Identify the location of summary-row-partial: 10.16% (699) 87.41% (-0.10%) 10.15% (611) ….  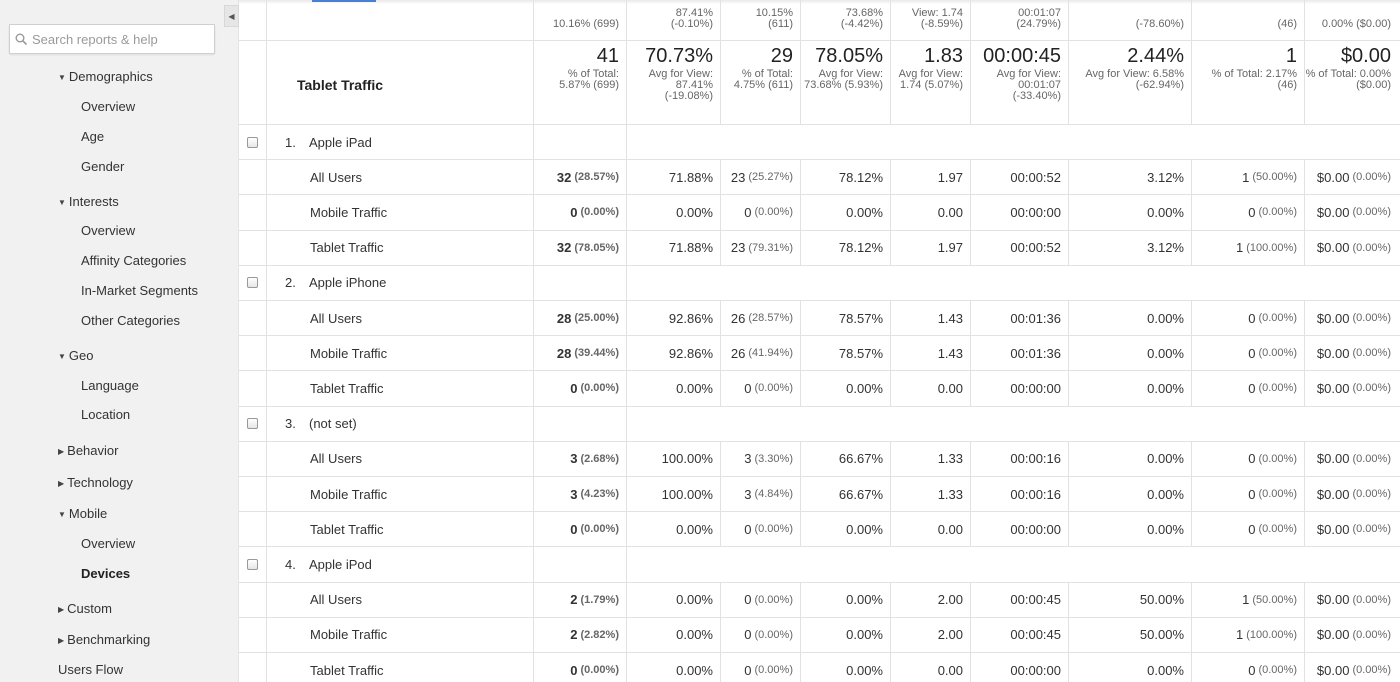
(819, 20).